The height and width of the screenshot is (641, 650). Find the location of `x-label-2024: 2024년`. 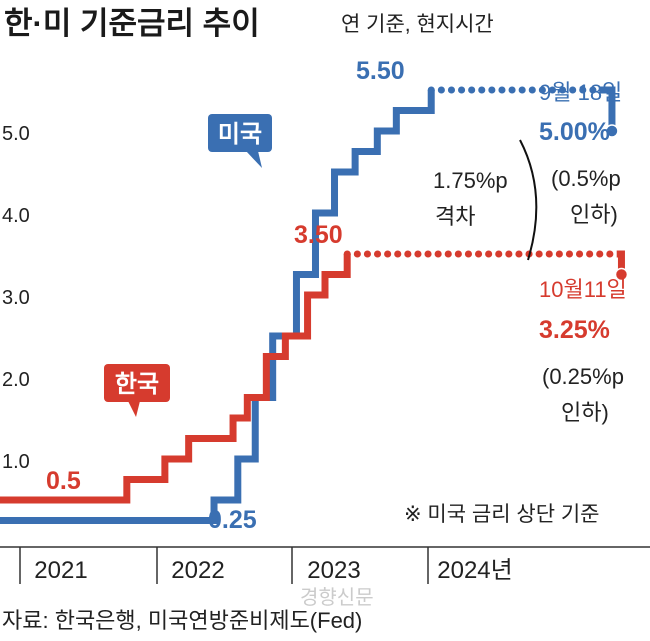

x-label-2024: 2024년 is located at coordinates (474, 570).